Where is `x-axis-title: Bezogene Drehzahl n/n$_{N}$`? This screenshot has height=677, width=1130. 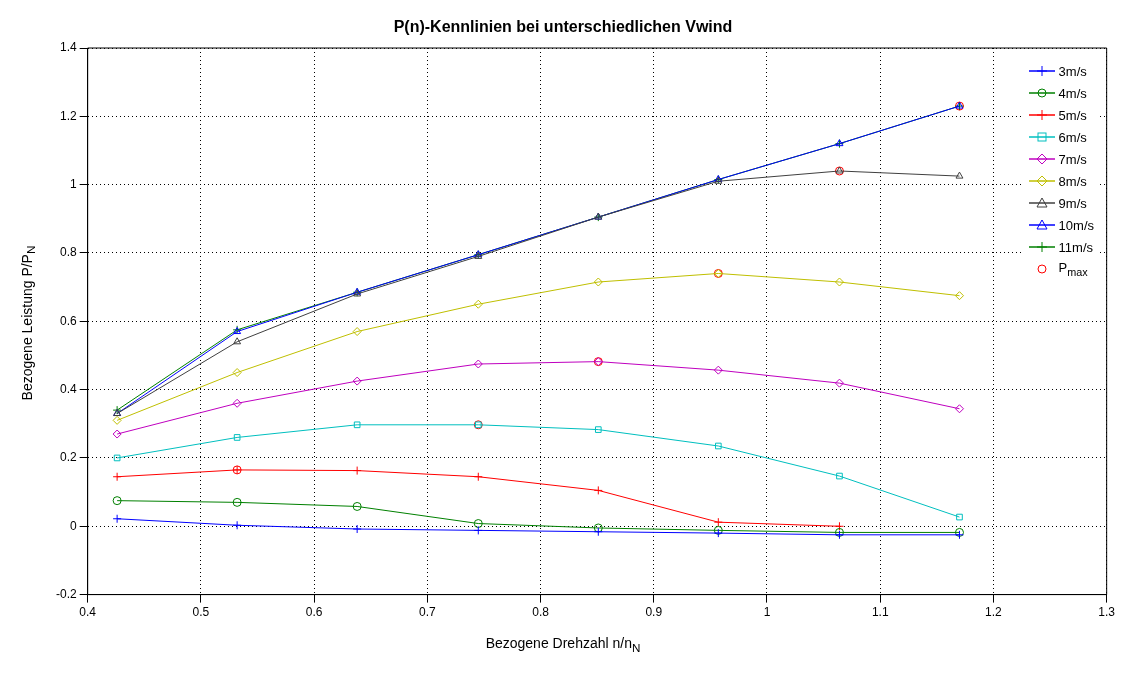 x-axis-title: Bezogene Drehzahl n/n$_{N}$ is located at coordinates (563, 644).